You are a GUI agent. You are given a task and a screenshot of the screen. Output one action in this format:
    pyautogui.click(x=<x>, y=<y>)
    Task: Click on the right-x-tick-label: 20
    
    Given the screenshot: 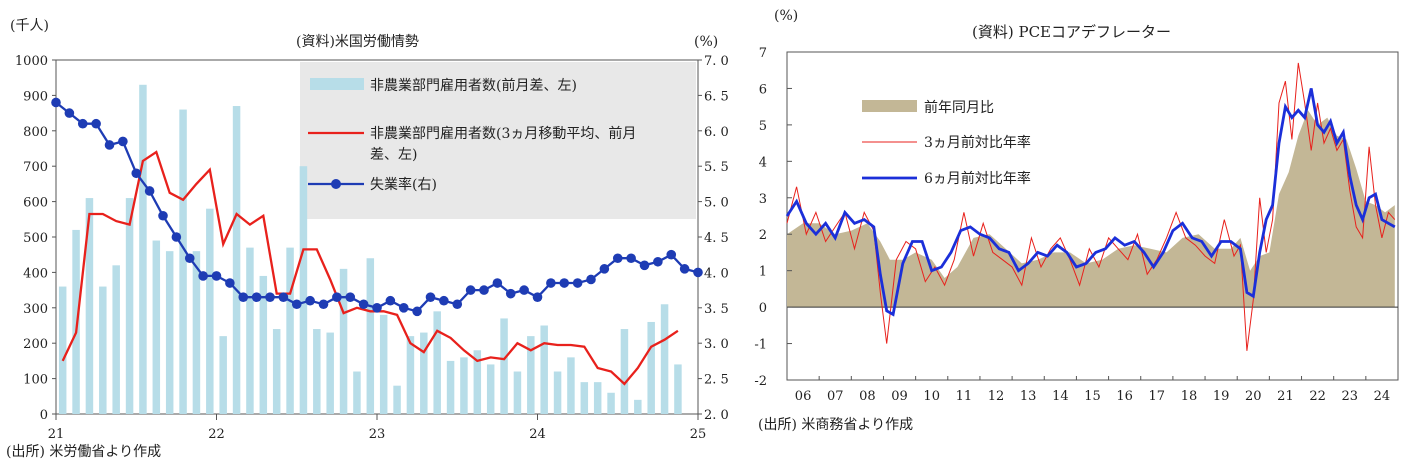 What is the action you would take?
    pyautogui.click(x=1253, y=396)
    